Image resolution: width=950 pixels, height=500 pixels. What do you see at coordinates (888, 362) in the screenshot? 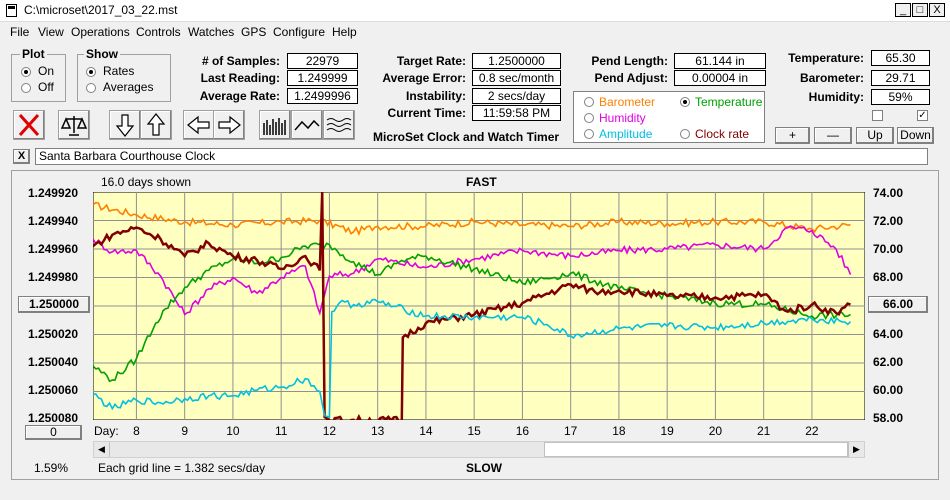
I see `right-tick-label: 62.00` at bounding box center [888, 362].